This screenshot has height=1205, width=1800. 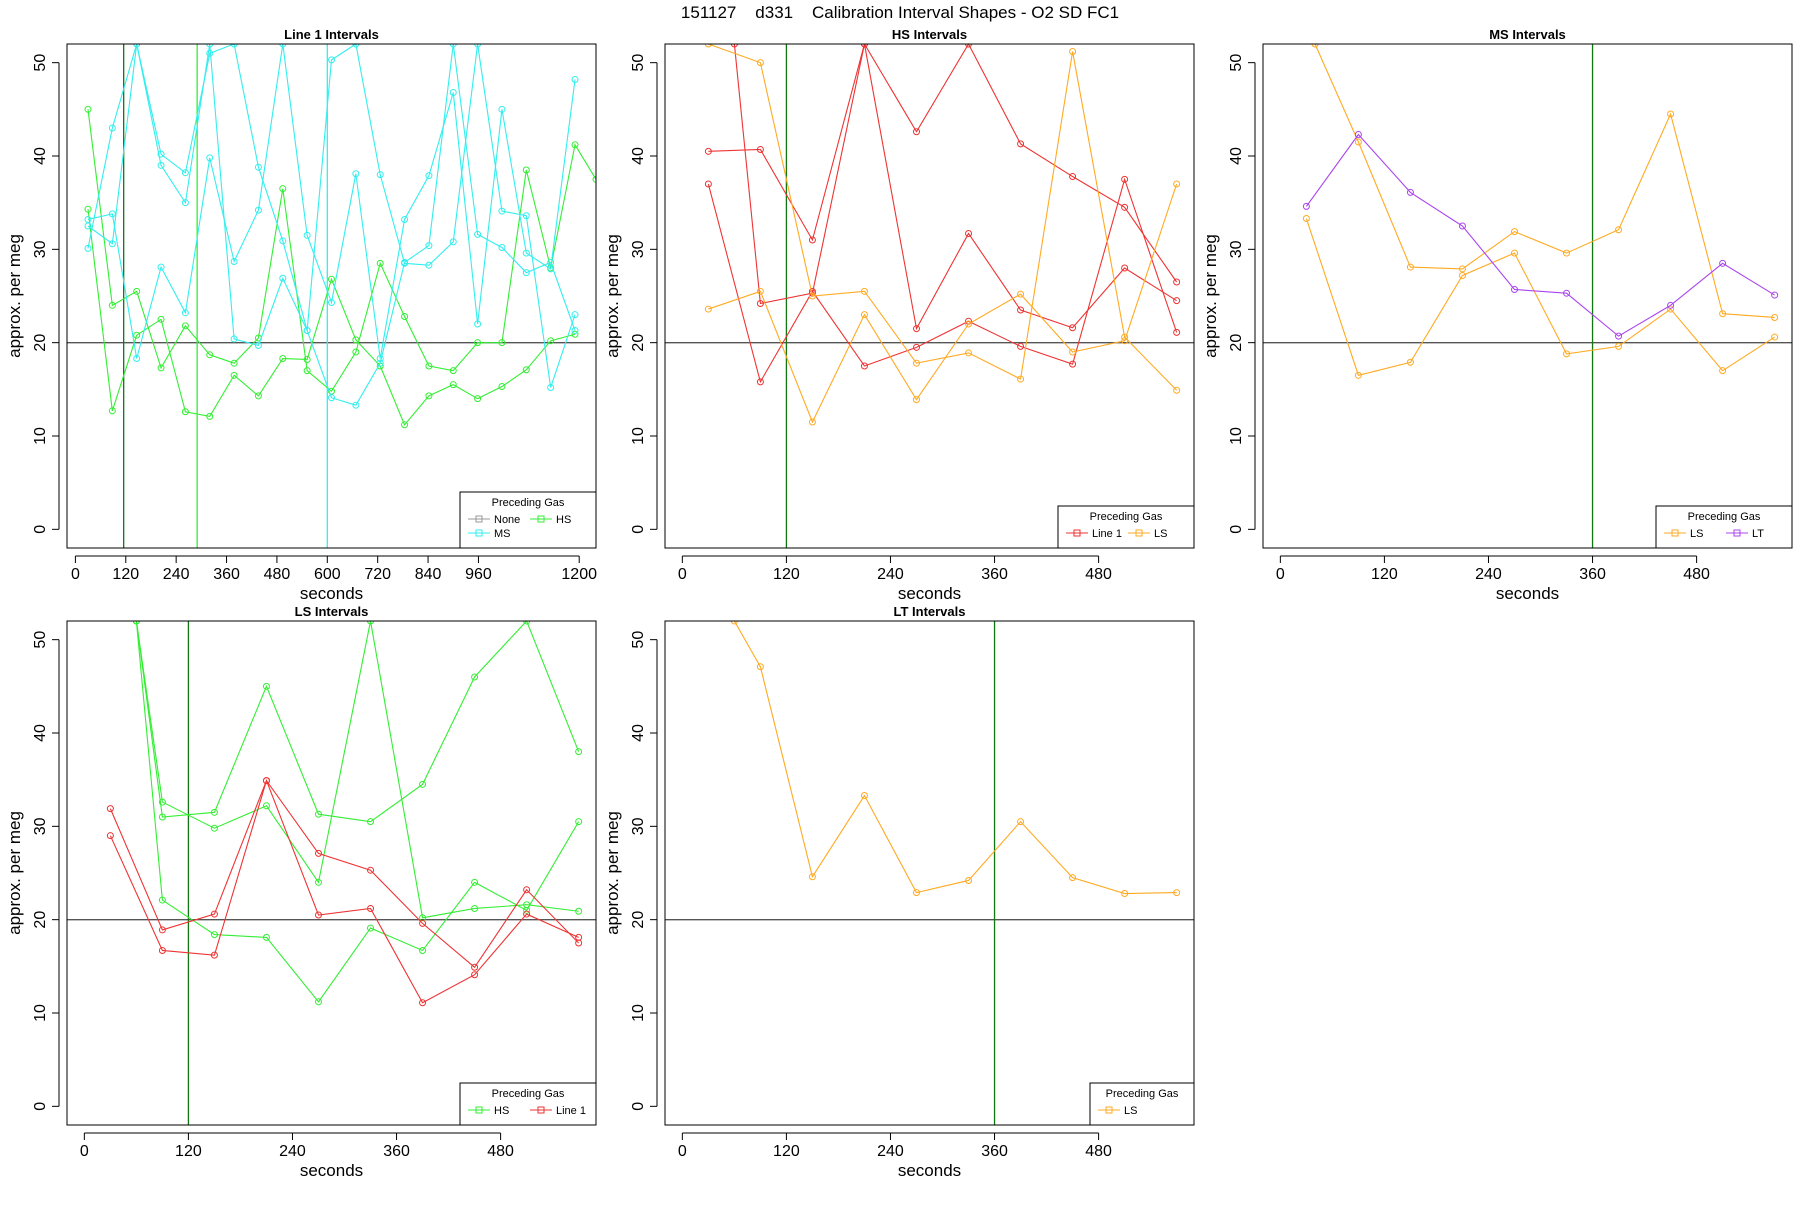 What do you see at coordinates (331, 593) in the screenshot?
I see `x-axis-label: seconds` at bounding box center [331, 593].